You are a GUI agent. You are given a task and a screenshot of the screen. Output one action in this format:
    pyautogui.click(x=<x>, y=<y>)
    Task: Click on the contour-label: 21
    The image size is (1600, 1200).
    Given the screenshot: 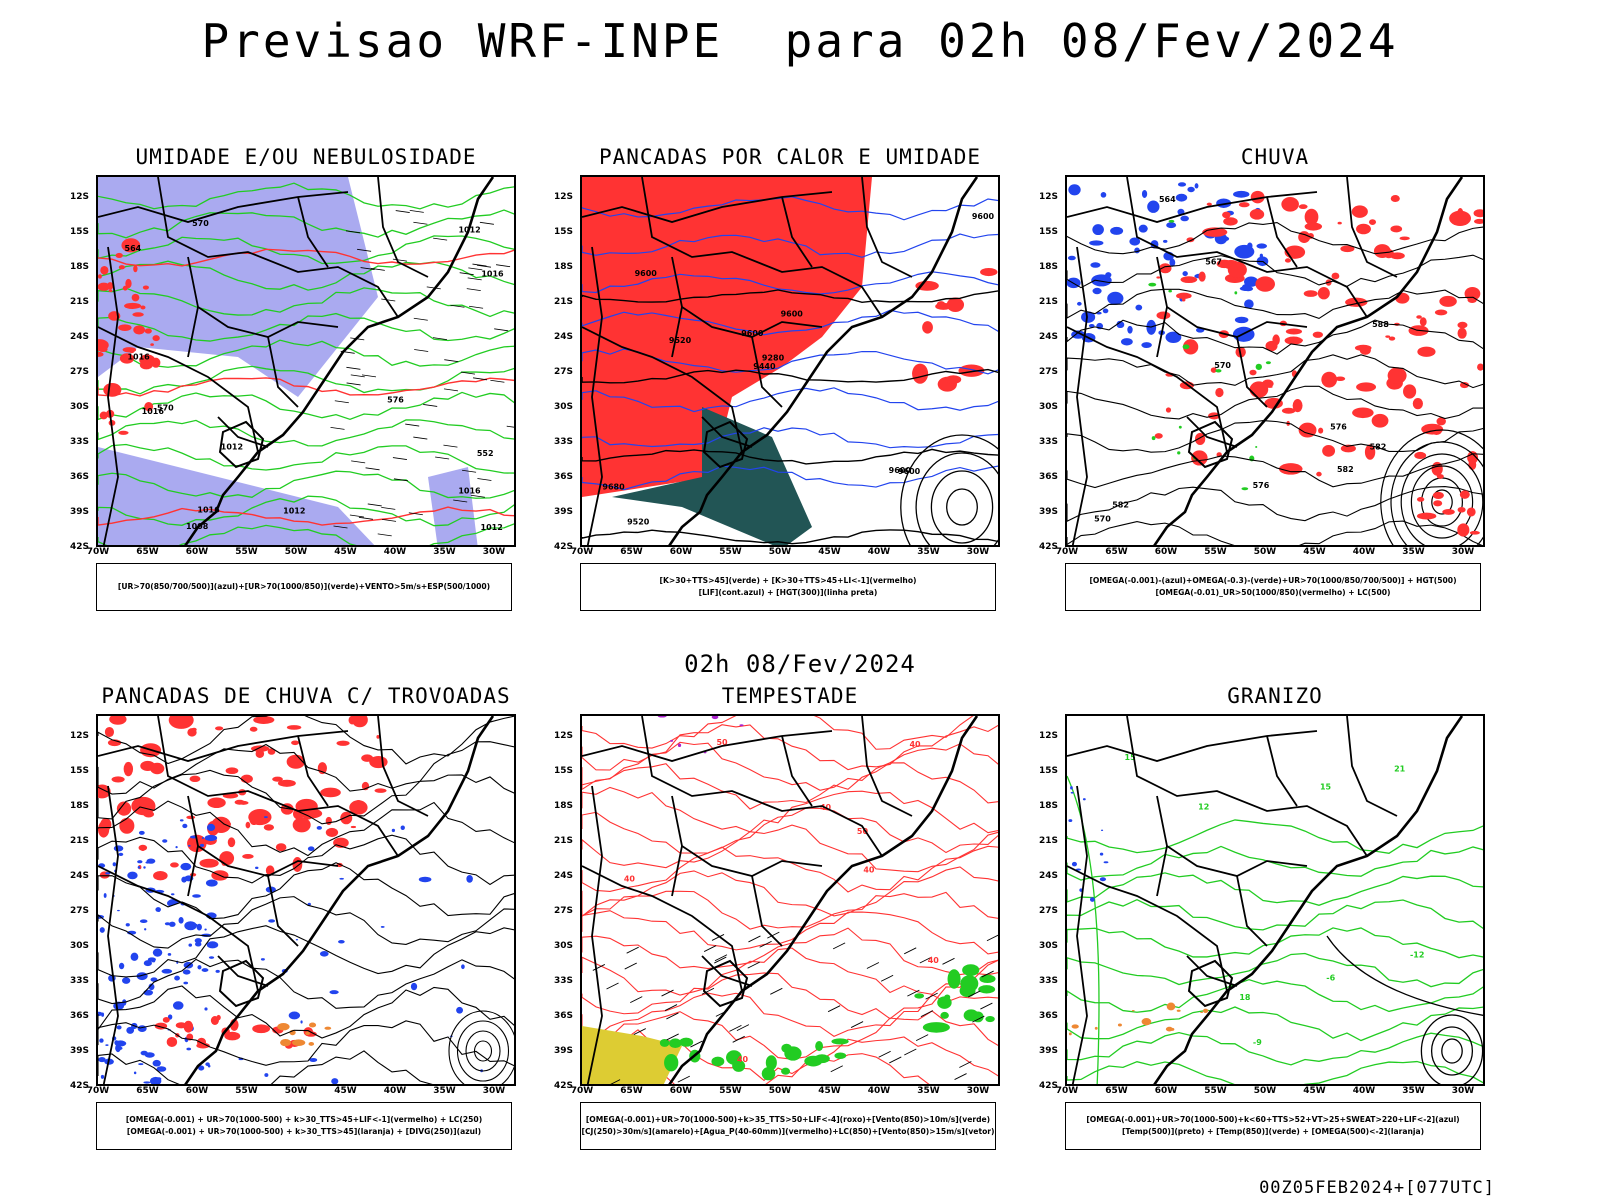 What is the action you would take?
    pyautogui.click(x=1400, y=769)
    